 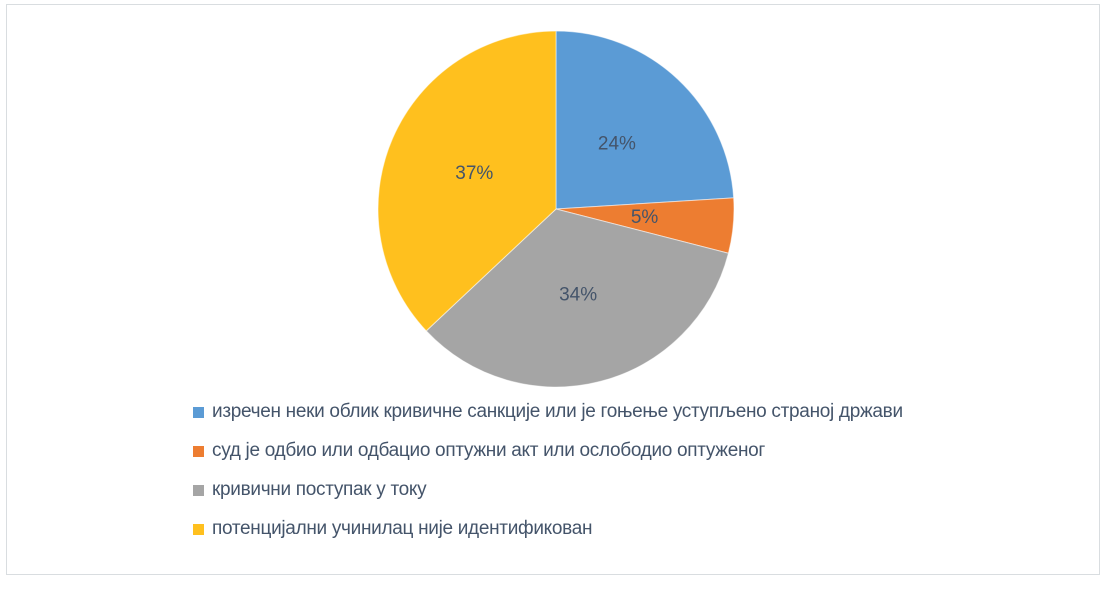 What do you see at coordinates (633, 528) in the screenshot?
I see `legend-item-3: потенцијални учинилац није идентификован` at bounding box center [633, 528].